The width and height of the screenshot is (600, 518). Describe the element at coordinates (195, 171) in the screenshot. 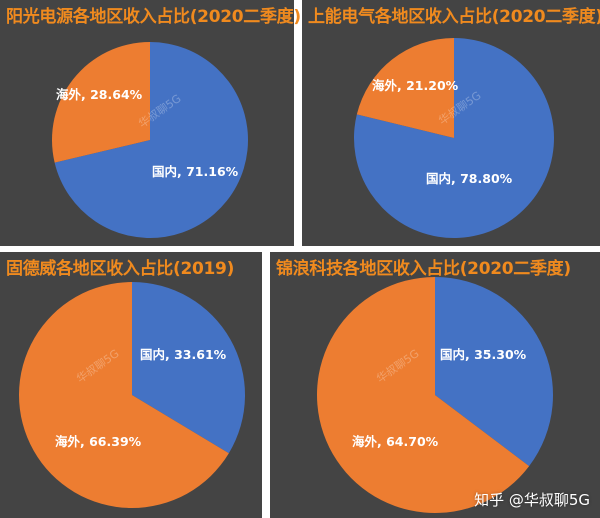

I see `domestic-slice-label: 国内, 71.16%` at that location.